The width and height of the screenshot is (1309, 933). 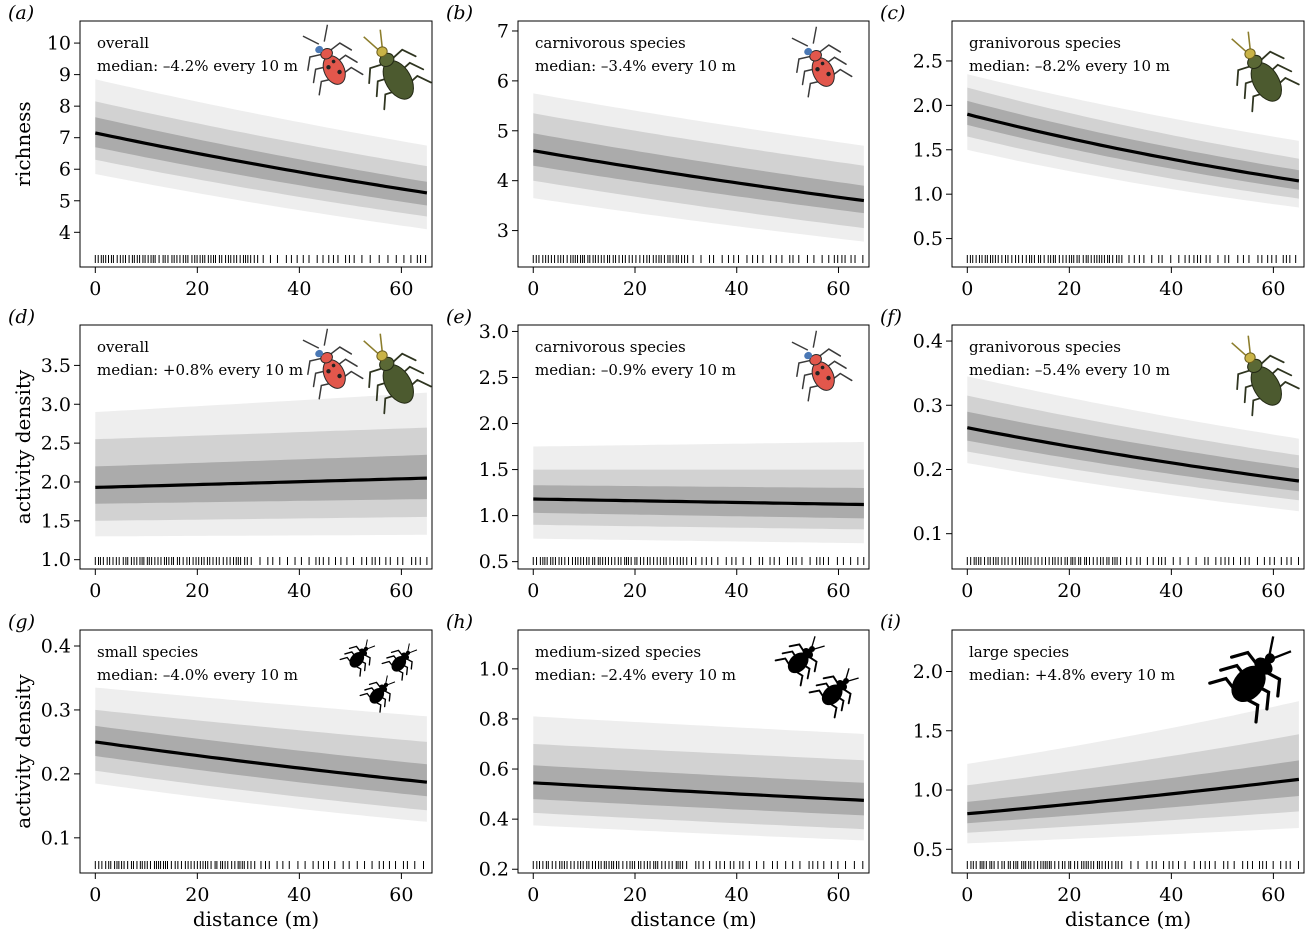 I want to click on panel-letter: (e), so click(x=459, y=317).